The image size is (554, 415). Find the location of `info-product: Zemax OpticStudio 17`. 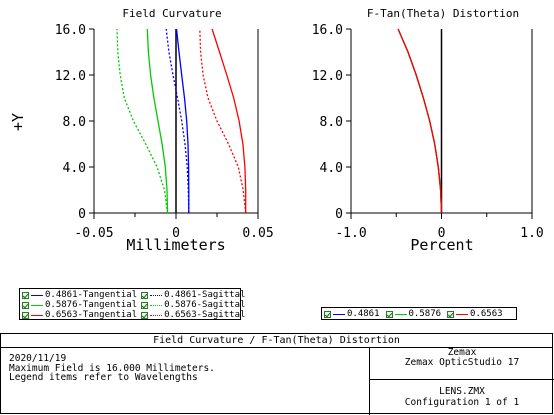

info-product: Zemax OpticStudio 17 is located at coordinates (462, 362).